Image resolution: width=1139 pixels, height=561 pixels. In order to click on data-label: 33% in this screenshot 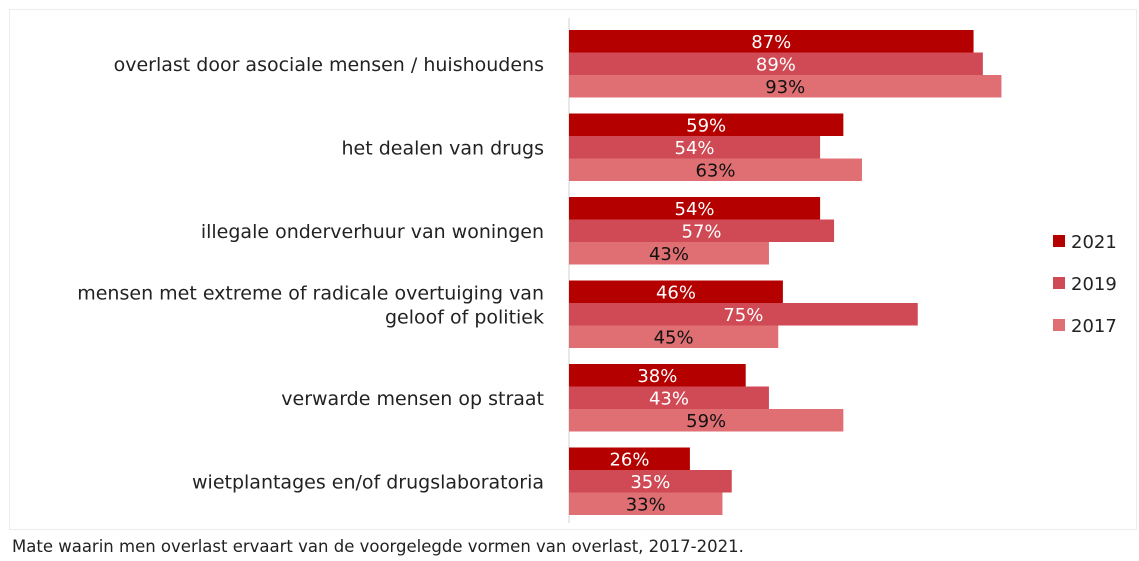, I will do `click(646, 504)`.